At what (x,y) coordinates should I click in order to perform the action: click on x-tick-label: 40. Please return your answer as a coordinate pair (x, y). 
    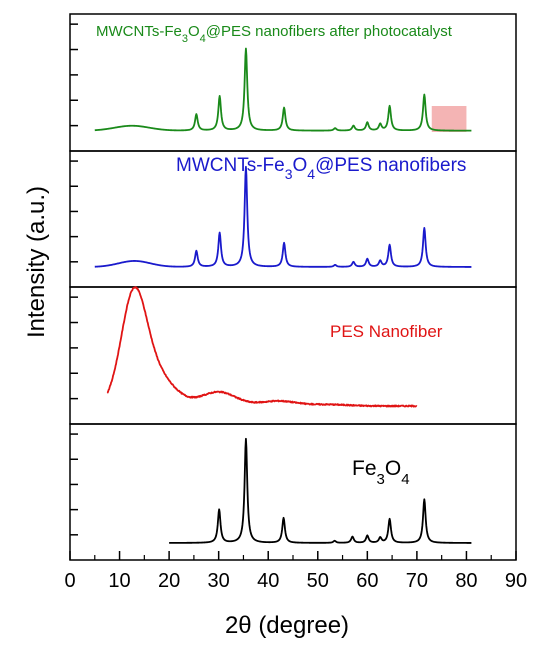
    Looking at the image, I should click on (268, 581).